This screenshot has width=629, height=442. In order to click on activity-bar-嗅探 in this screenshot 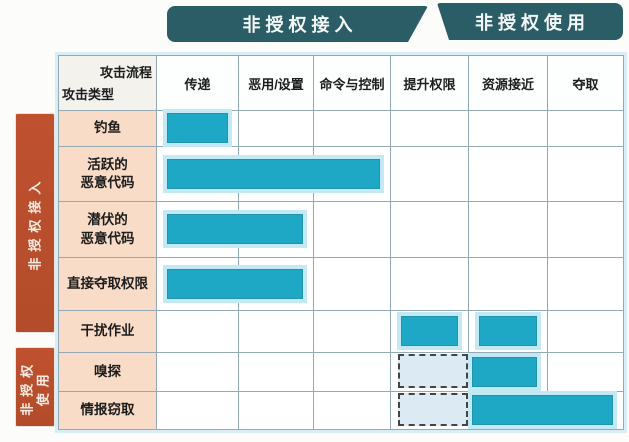, I will do `click(504, 371)`.